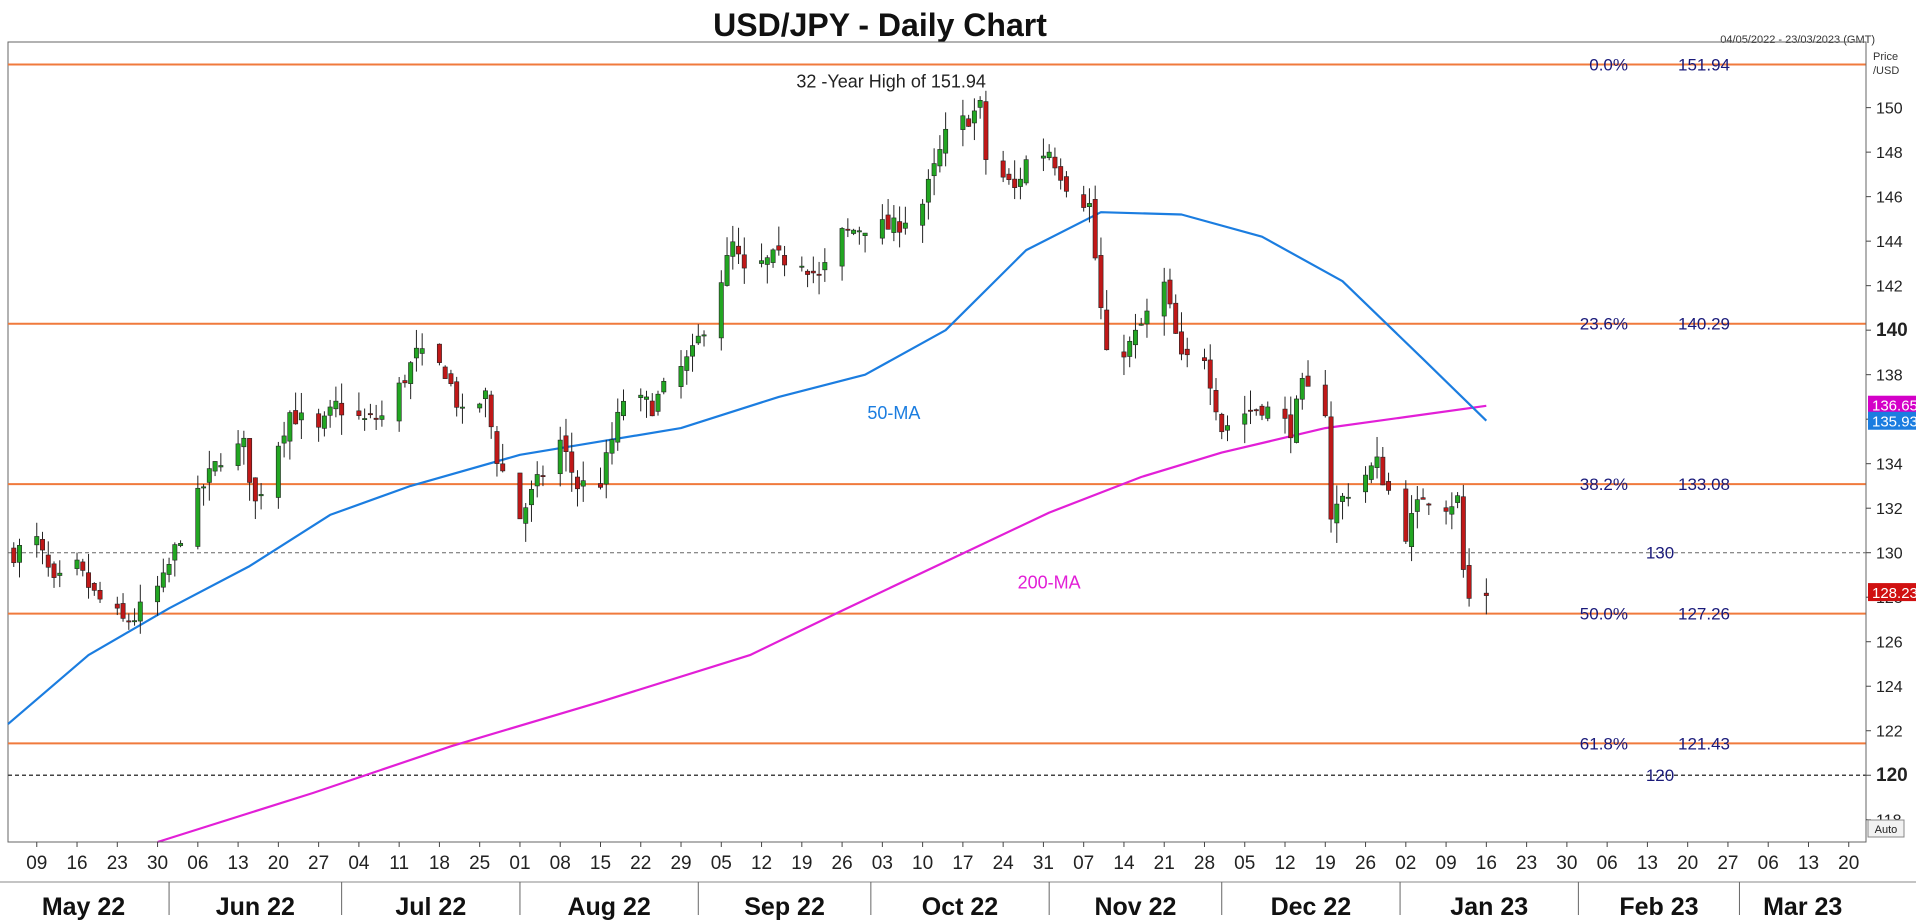  What do you see at coordinates (893, 413) in the screenshot?
I see `chart-annotation: 50-MA` at bounding box center [893, 413].